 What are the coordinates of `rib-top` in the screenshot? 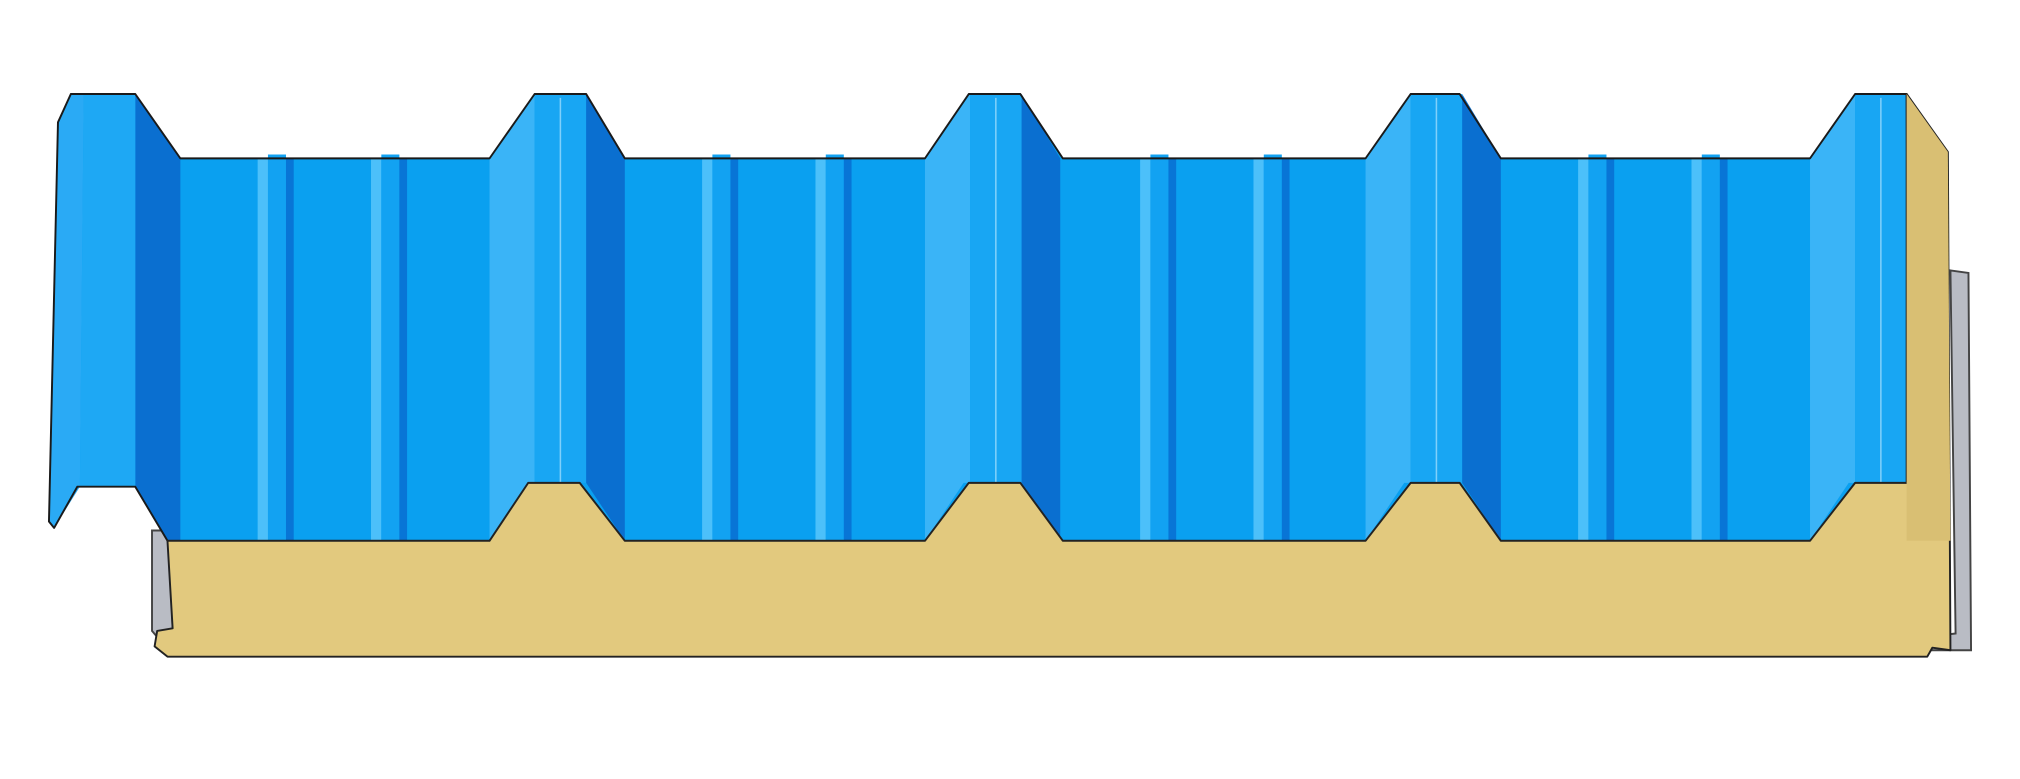 It's located at (107, 290).